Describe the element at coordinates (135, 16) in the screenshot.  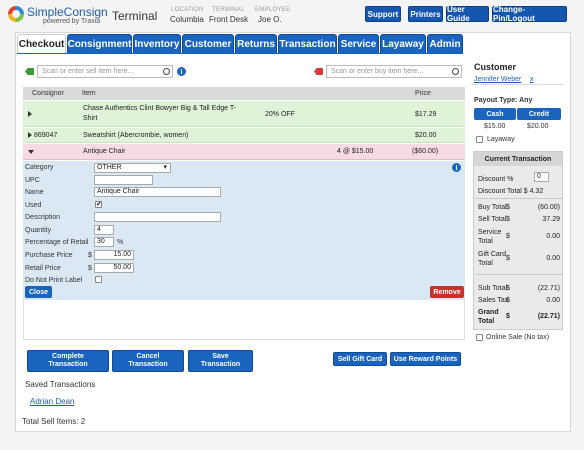
I see `app-title: Terminal` at that location.